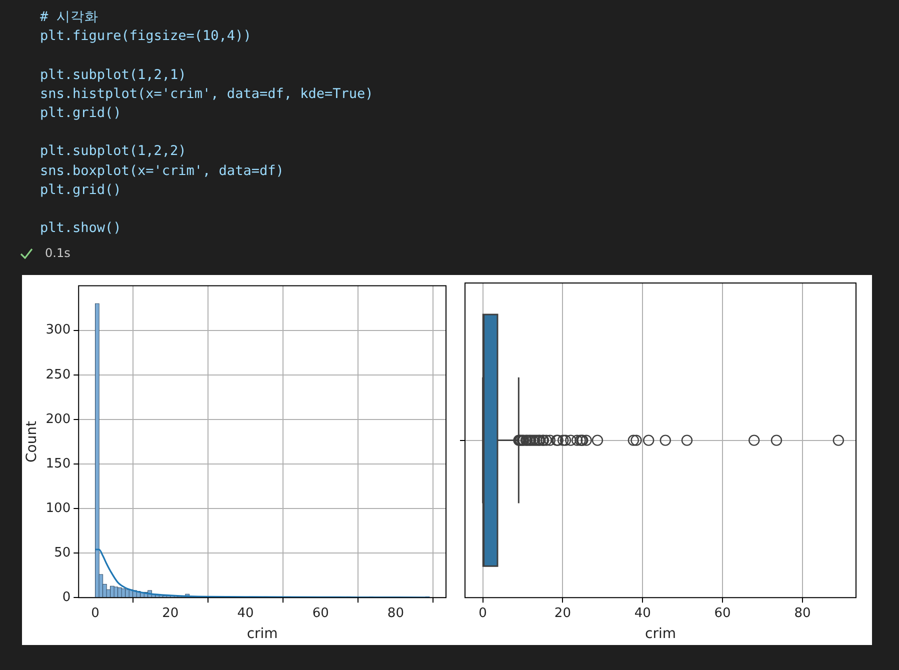 The width and height of the screenshot is (899, 670). I want to click on text: 0.1s, so click(57, 253).